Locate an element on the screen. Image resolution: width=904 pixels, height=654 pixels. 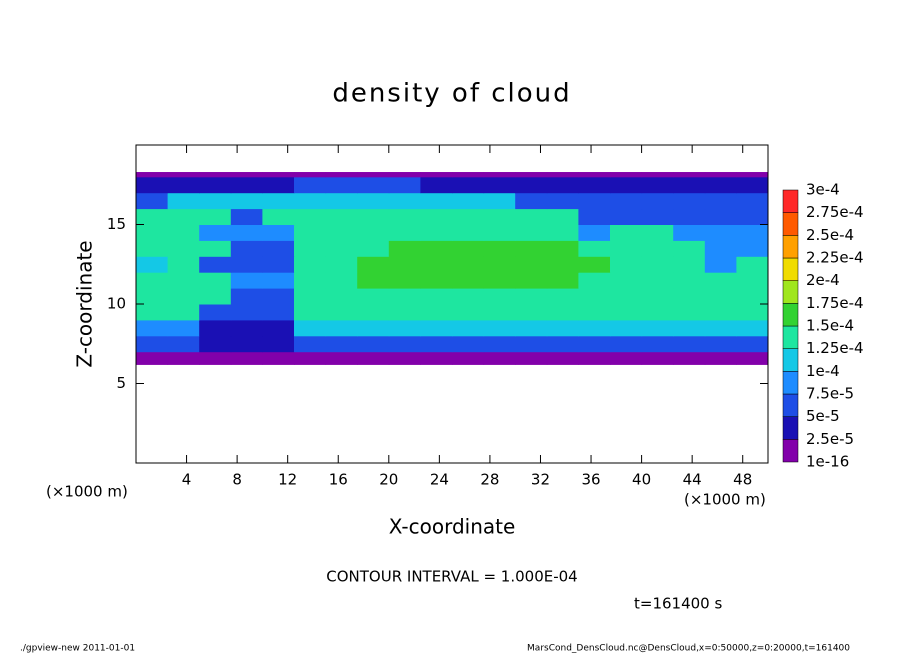
colorbar-label: 2.5e-5 is located at coordinates (830, 439).